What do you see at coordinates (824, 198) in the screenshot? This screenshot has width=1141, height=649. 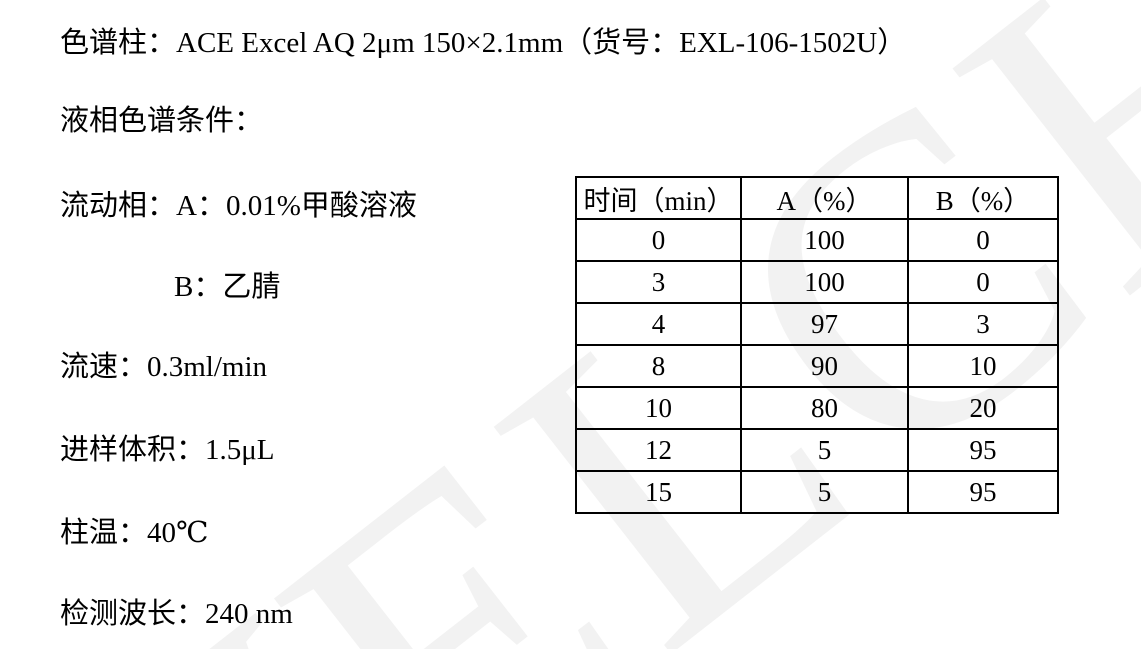 I see `header-a-percent: A（%）` at bounding box center [824, 198].